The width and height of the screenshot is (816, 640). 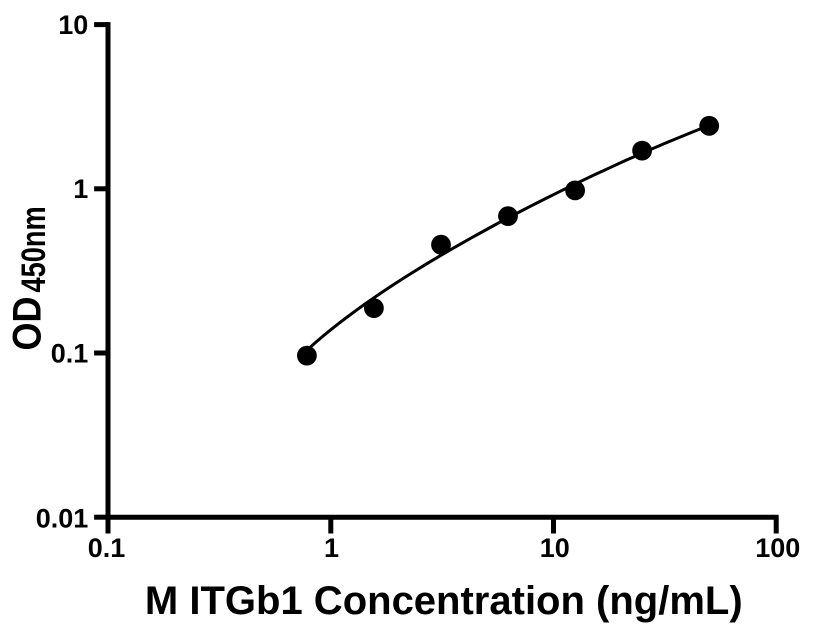 What do you see at coordinates (33, 249) in the screenshot?
I see `svg-text: 450nm` at bounding box center [33, 249].